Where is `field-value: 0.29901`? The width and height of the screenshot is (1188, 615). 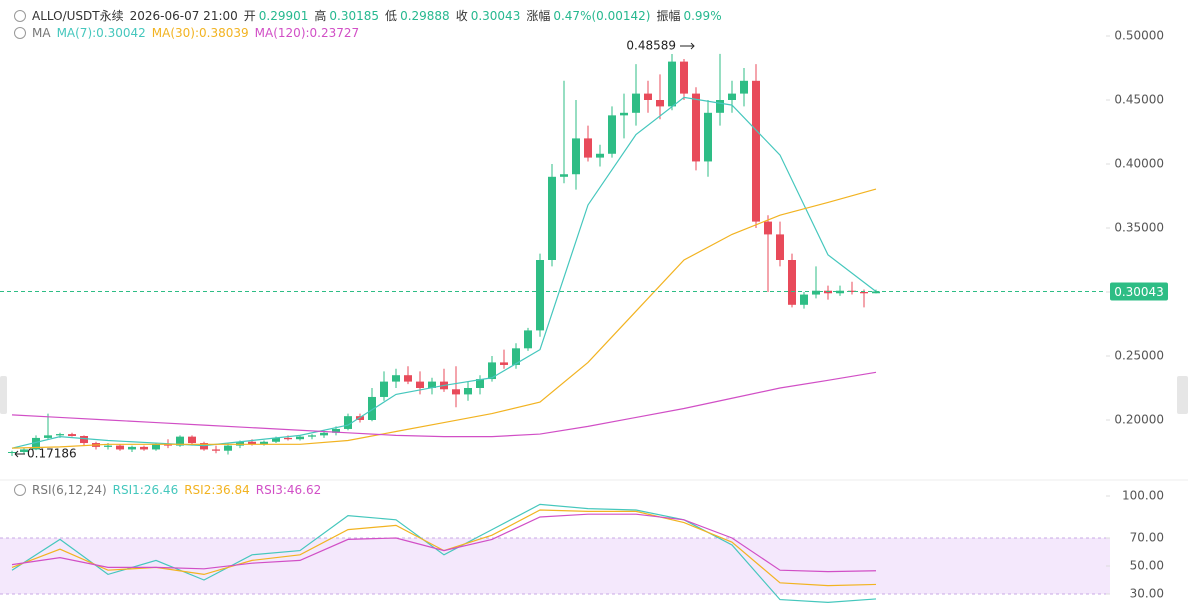 field-value: 0.29901 is located at coordinates (283, 15).